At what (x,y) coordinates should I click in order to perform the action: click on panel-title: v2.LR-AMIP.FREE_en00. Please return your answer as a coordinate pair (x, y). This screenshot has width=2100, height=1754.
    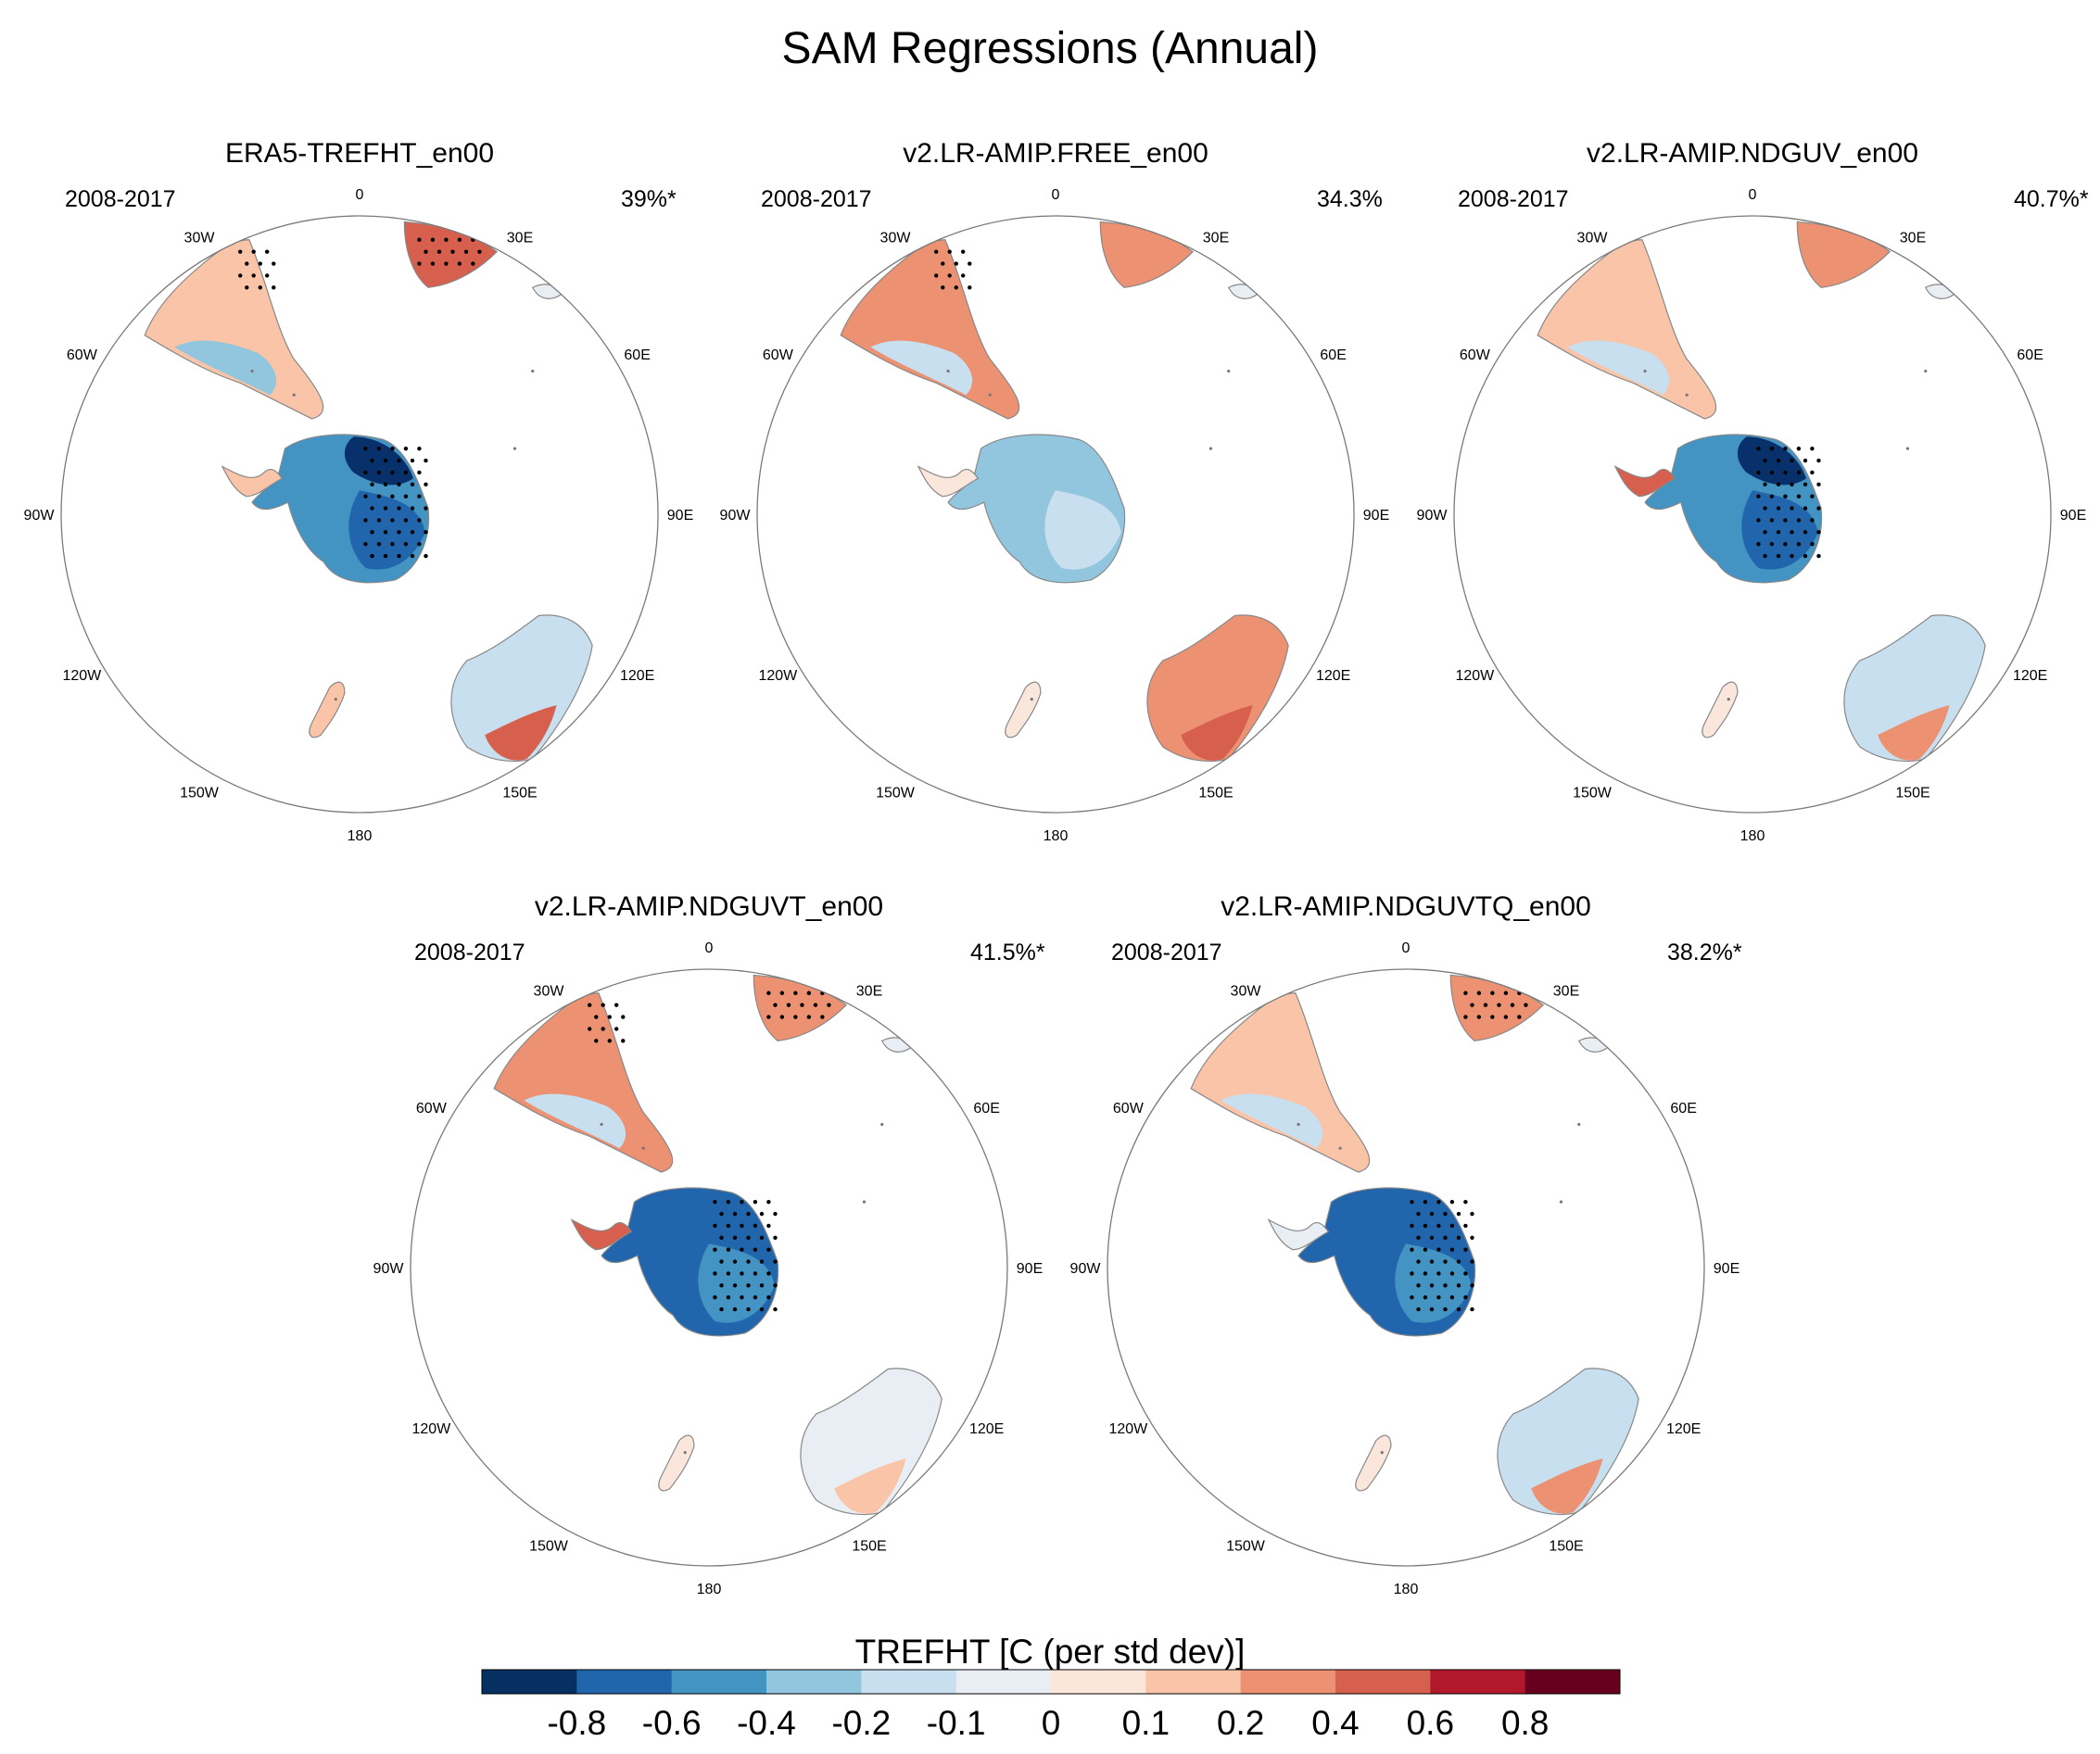
    Looking at the image, I should click on (1055, 153).